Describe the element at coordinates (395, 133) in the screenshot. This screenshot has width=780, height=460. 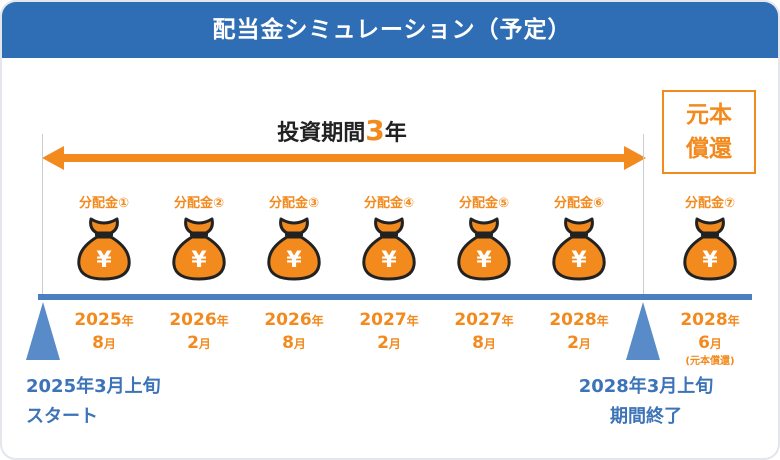
I see `period-unit: 年` at that location.